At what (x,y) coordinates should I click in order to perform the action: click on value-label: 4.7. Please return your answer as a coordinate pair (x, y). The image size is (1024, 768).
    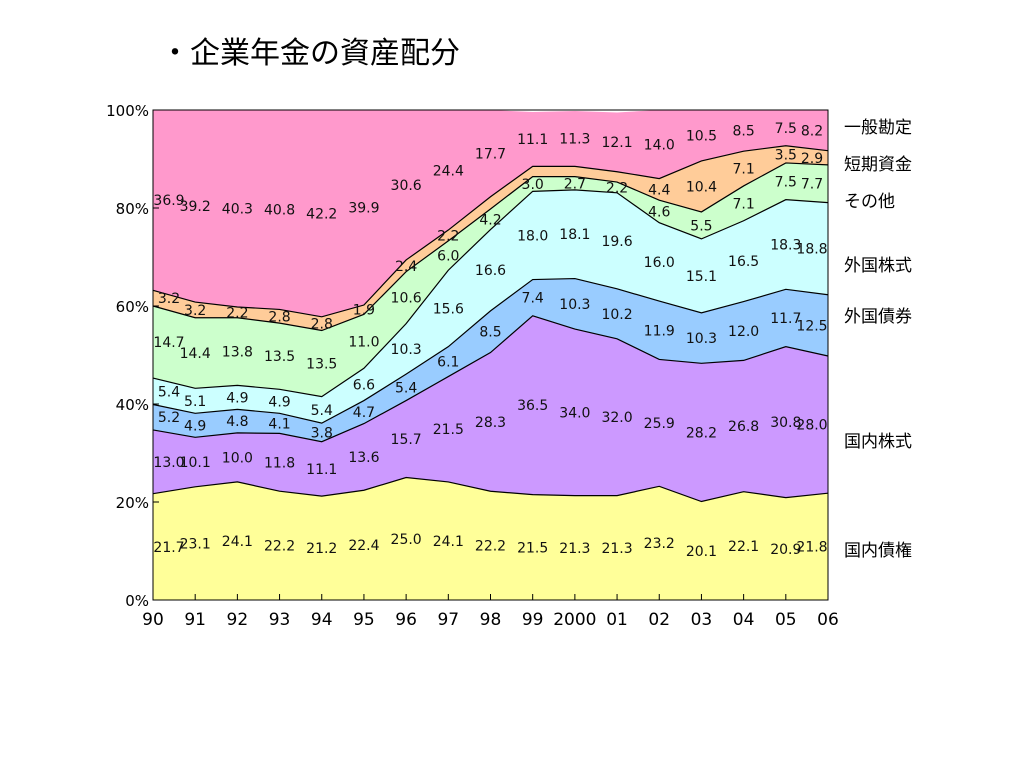
    Looking at the image, I should click on (364, 413).